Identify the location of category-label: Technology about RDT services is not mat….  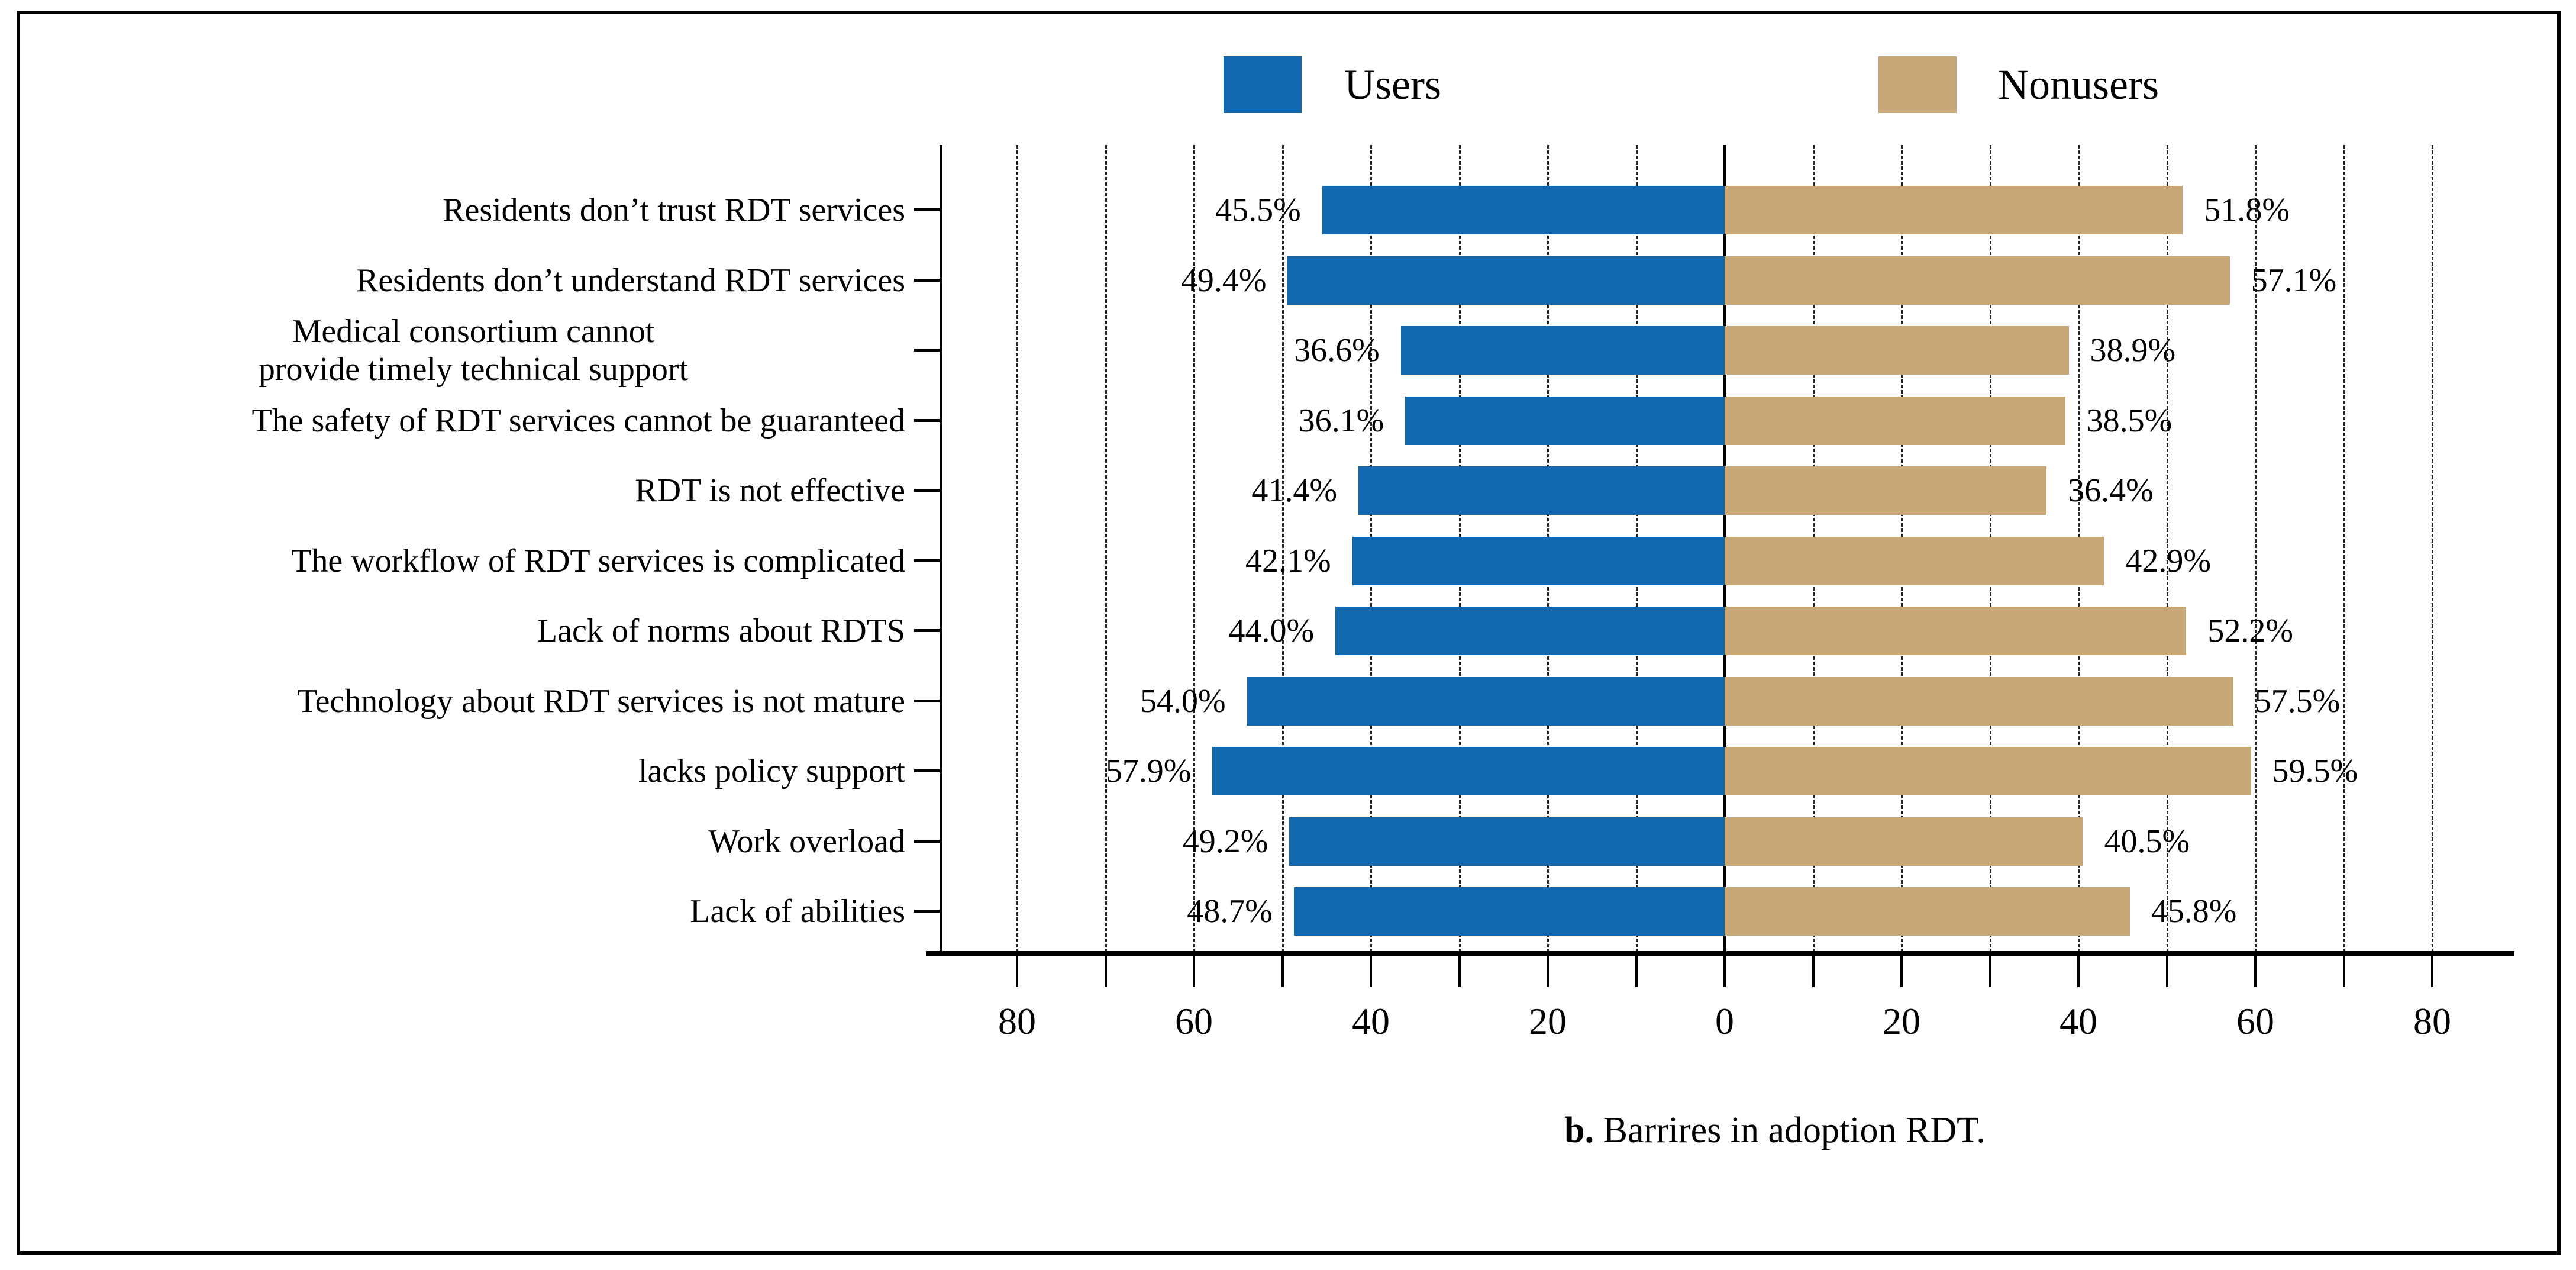
(601, 701).